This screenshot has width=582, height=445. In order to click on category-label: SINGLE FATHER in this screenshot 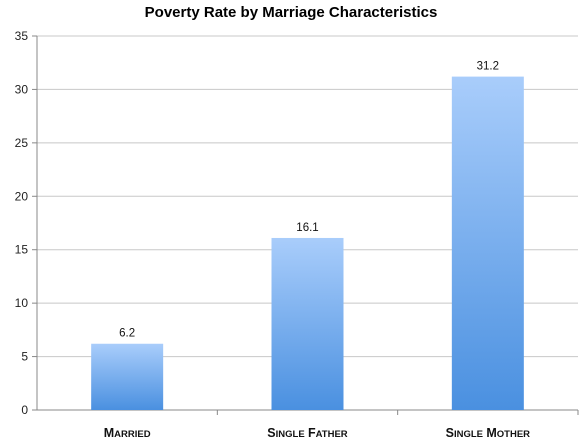, I will do `click(307, 433)`.